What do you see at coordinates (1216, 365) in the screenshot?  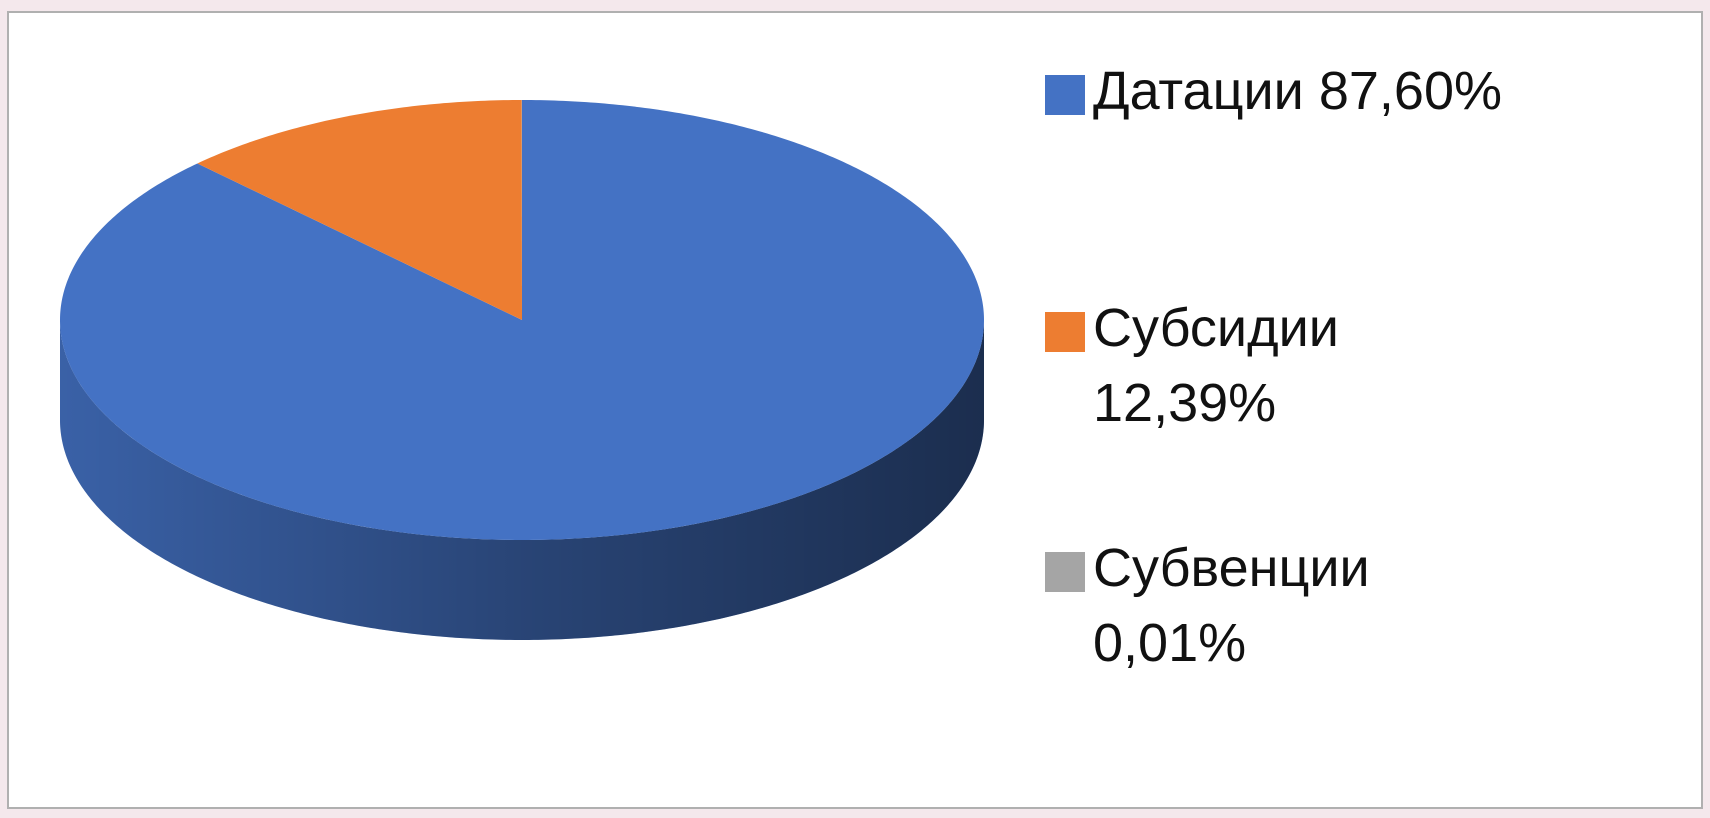 I see `legend-entry: Субсидии 12,39%` at bounding box center [1216, 365].